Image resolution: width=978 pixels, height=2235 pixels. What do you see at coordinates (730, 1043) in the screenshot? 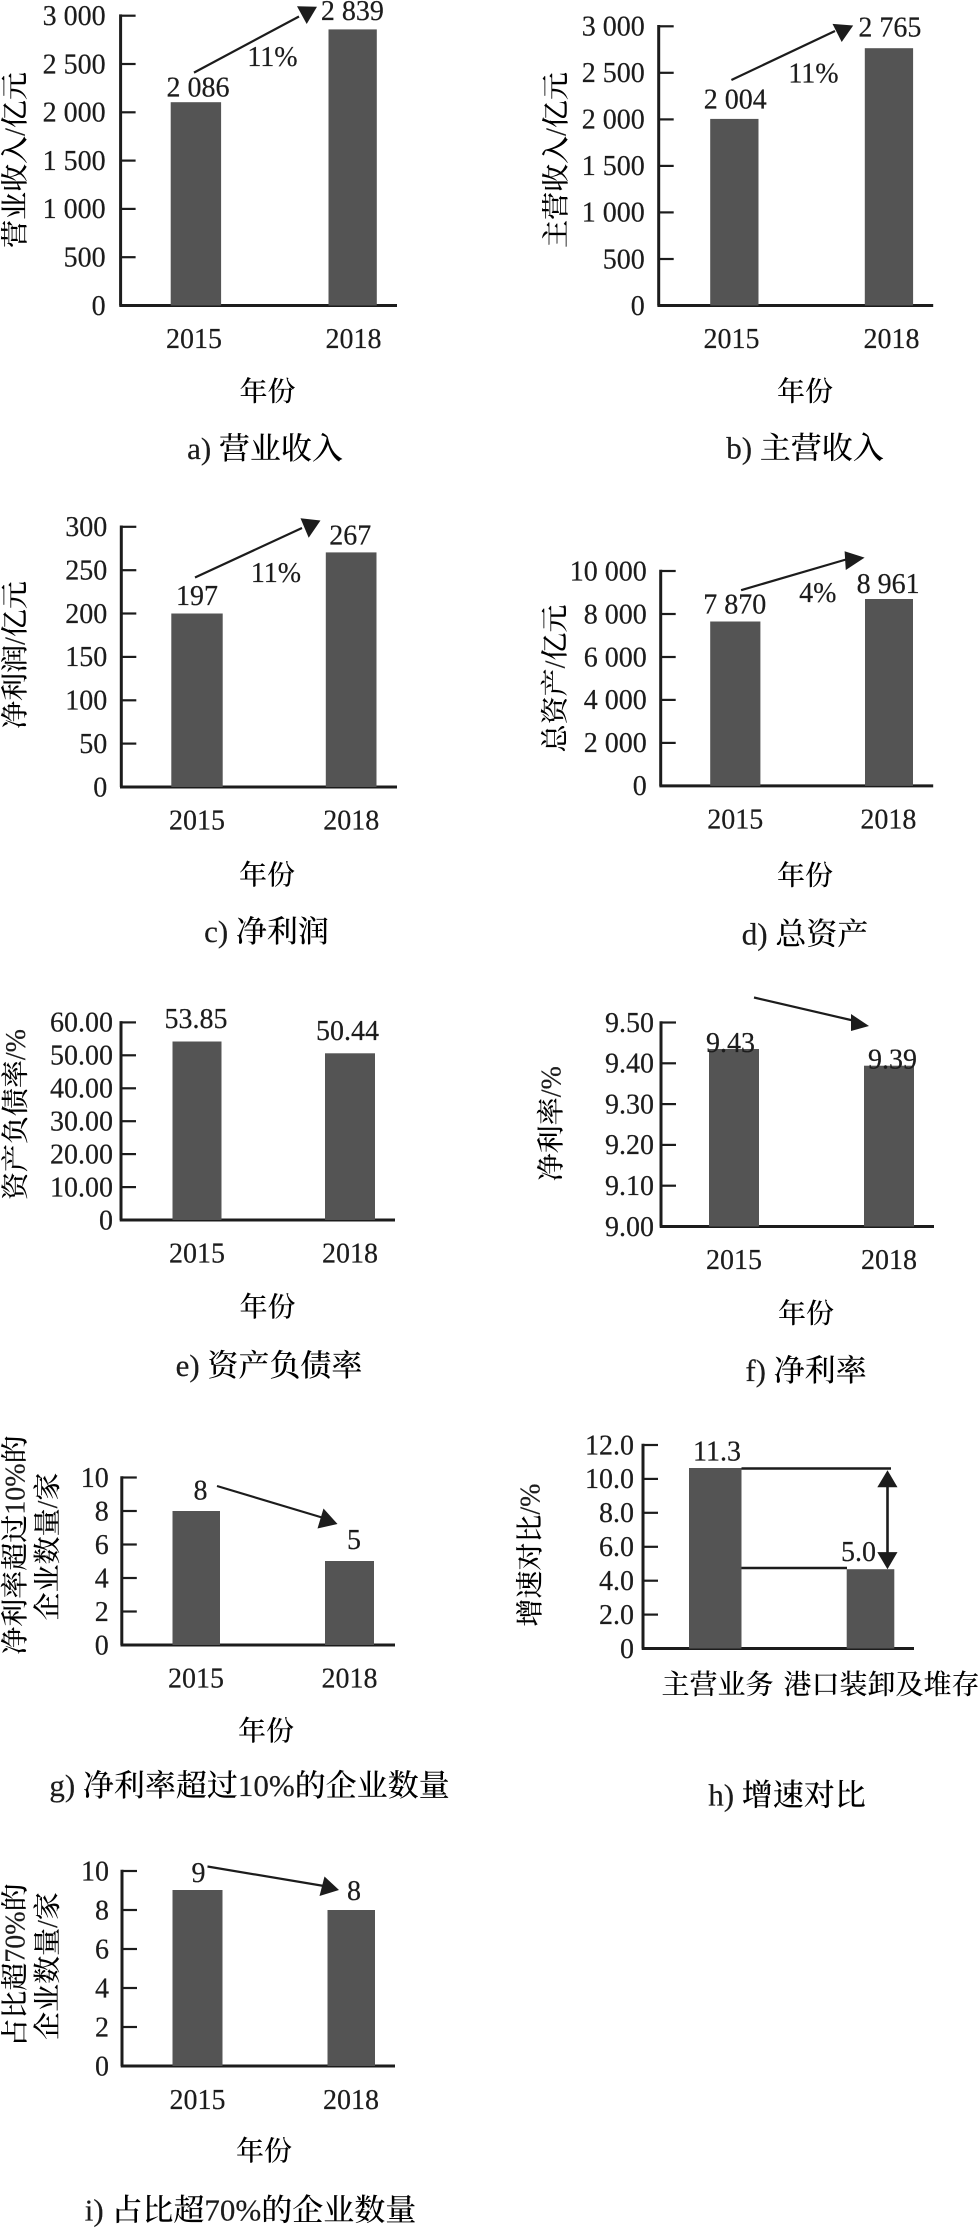
I see `svg-text: 9.43` at bounding box center [730, 1043].